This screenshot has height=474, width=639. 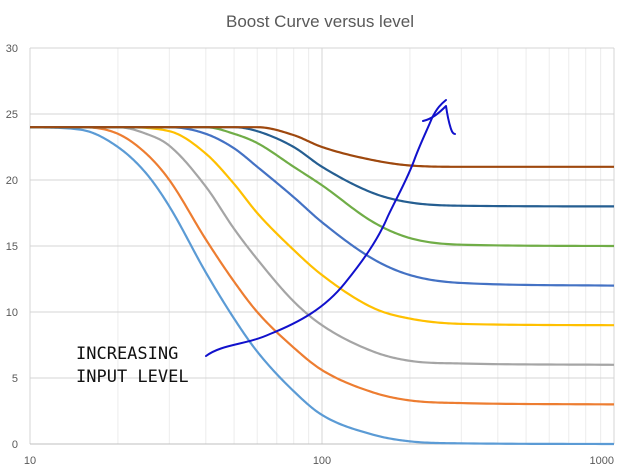 I want to click on annotation-line-2: INPUT LEVEL, so click(x=132, y=377).